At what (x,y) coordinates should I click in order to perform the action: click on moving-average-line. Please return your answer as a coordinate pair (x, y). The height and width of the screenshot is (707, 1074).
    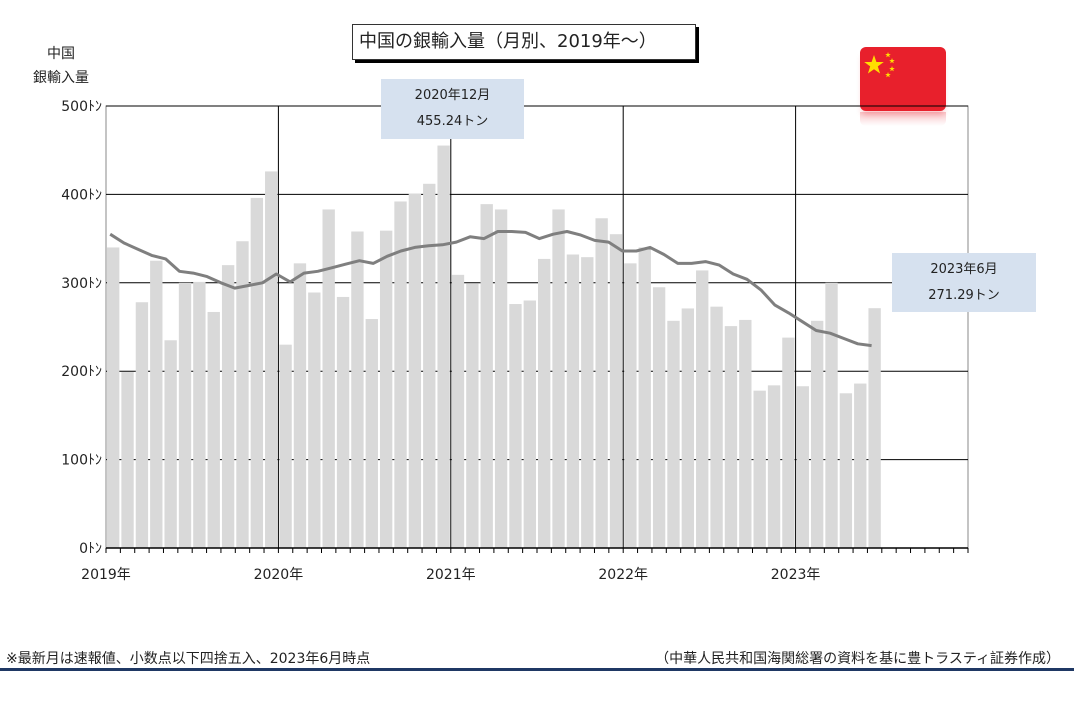
    Looking at the image, I should click on (490, 289).